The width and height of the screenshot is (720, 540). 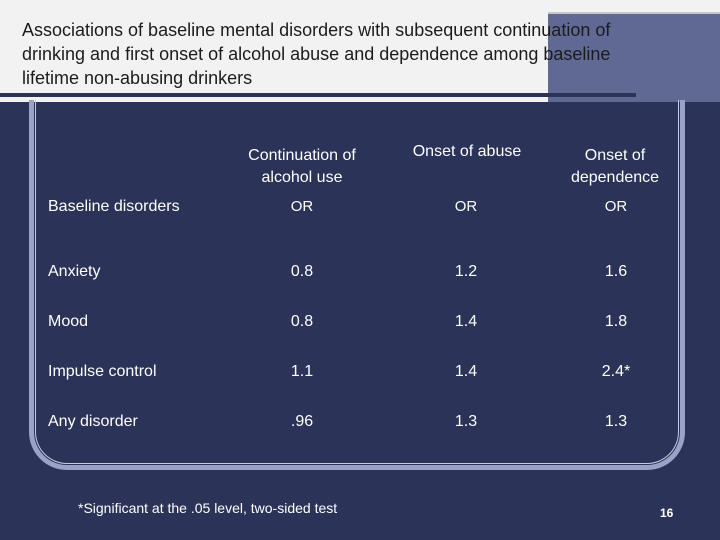 What do you see at coordinates (616, 371) in the screenshot?
I see `table-cell: 2.4*` at bounding box center [616, 371].